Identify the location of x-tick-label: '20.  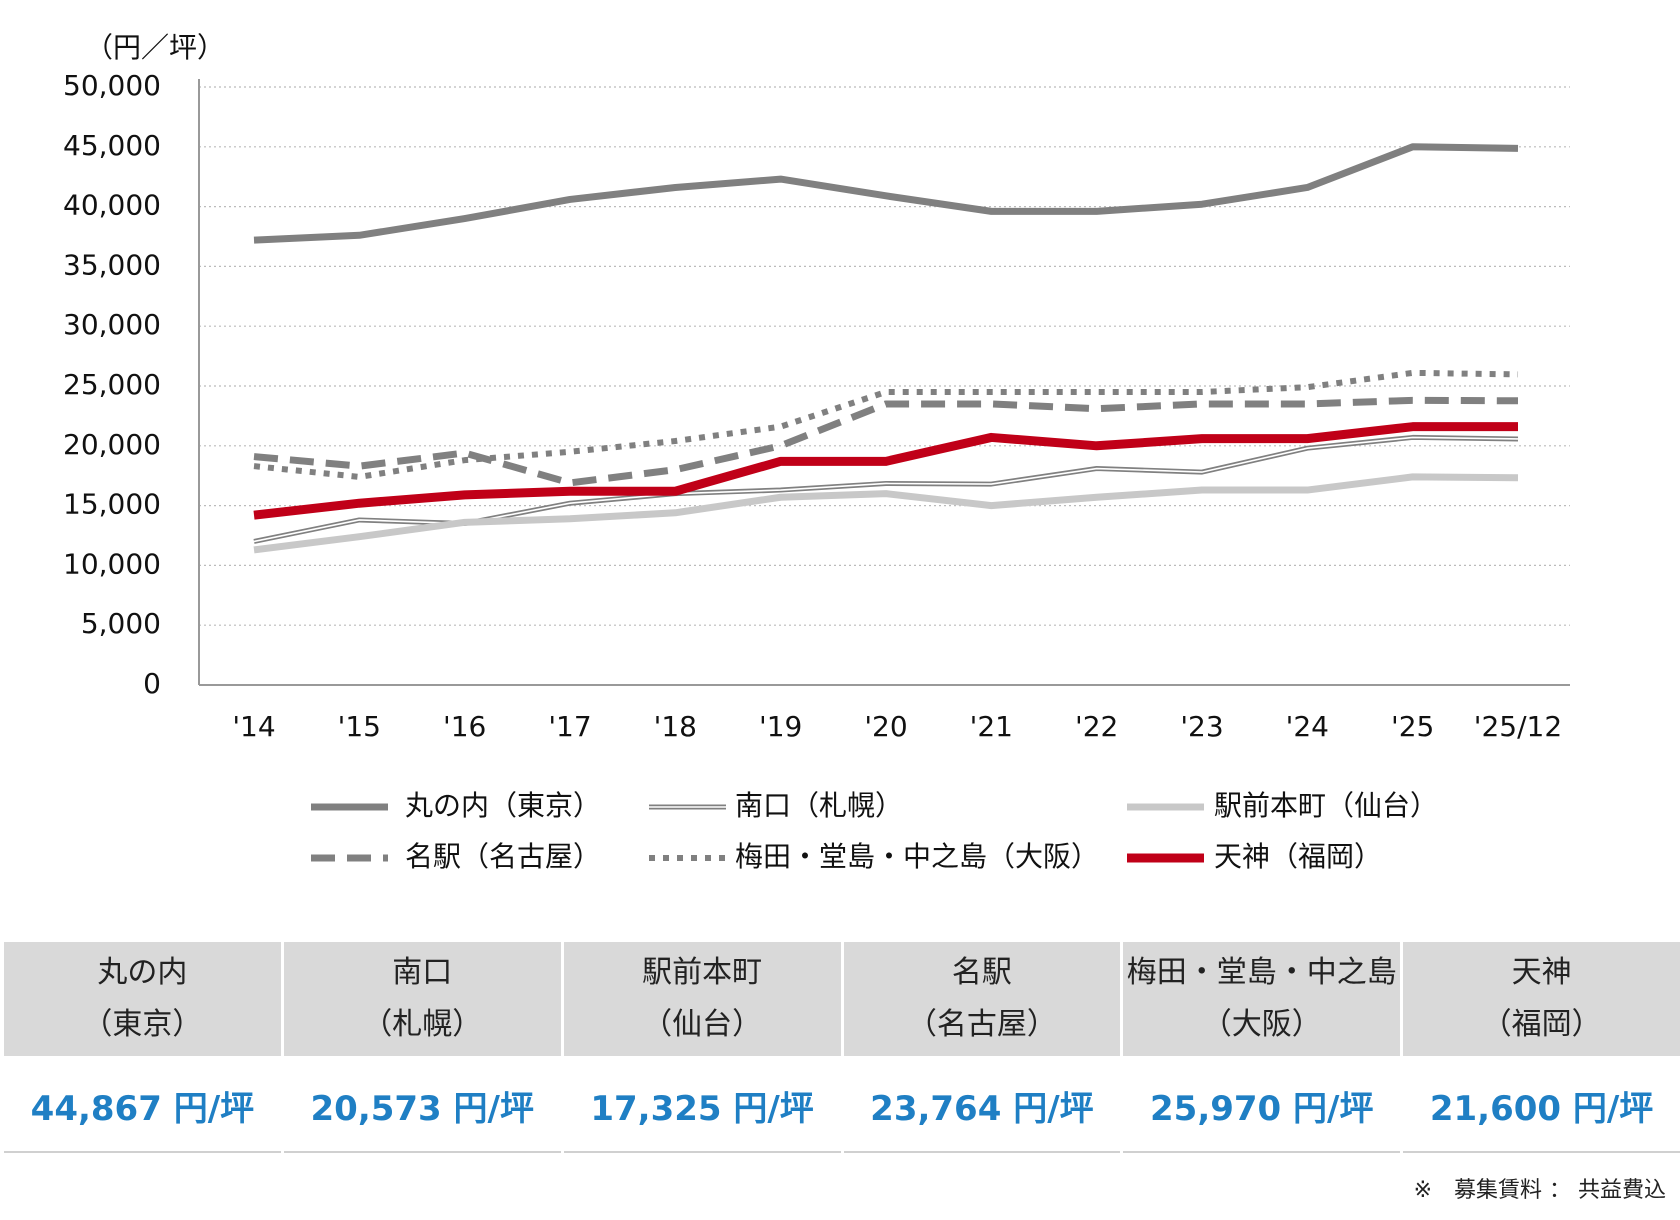
(885, 726).